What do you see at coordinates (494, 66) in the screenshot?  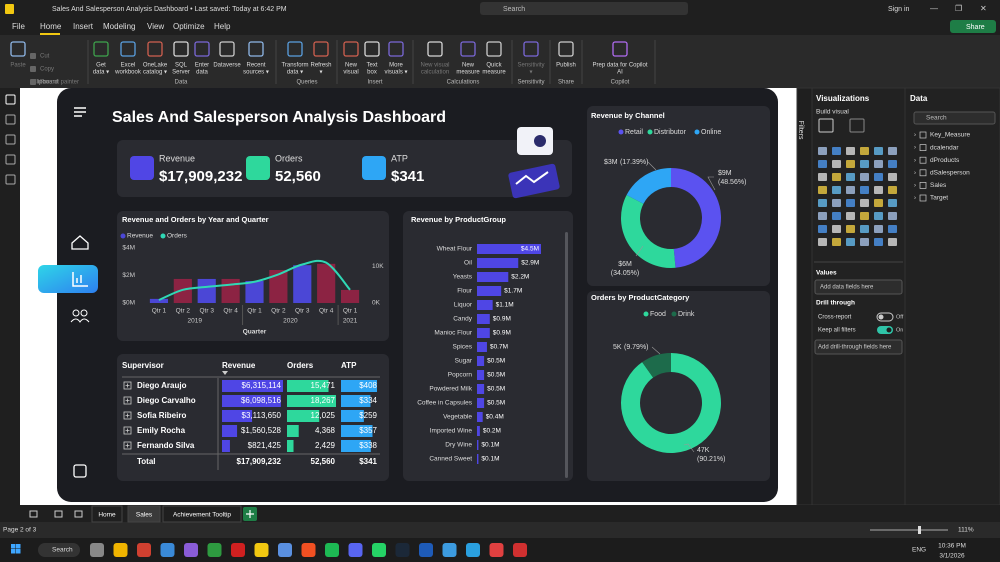 I see `ribbon-button-label: Quick` at bounding box center [494, 66].